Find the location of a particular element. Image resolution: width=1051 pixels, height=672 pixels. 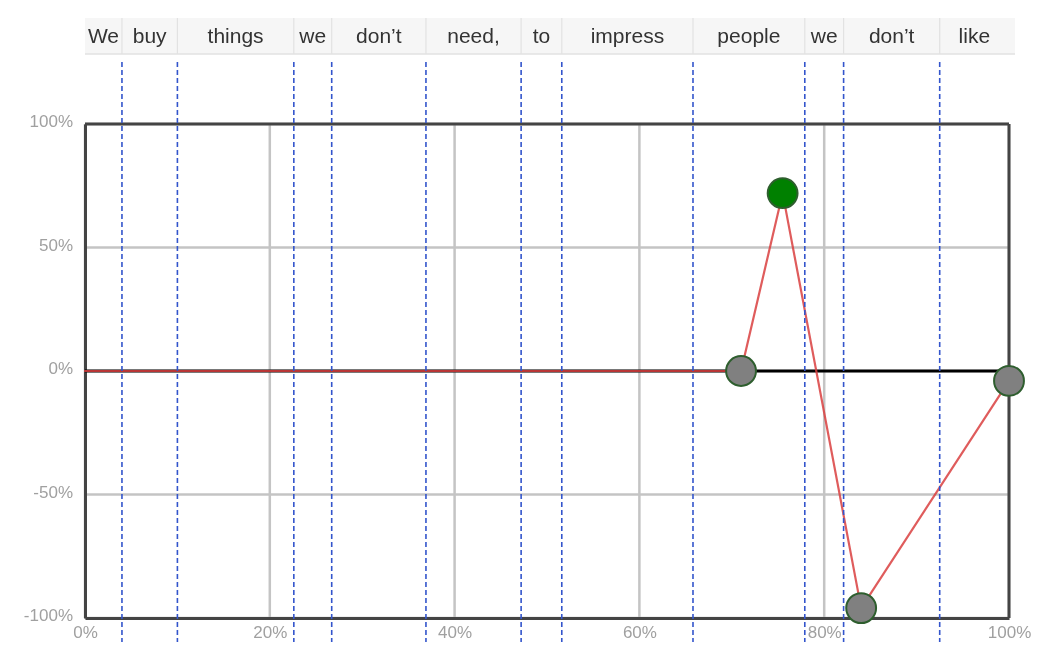

x-tick-label: 100% is located at coordinates (1009, 633).